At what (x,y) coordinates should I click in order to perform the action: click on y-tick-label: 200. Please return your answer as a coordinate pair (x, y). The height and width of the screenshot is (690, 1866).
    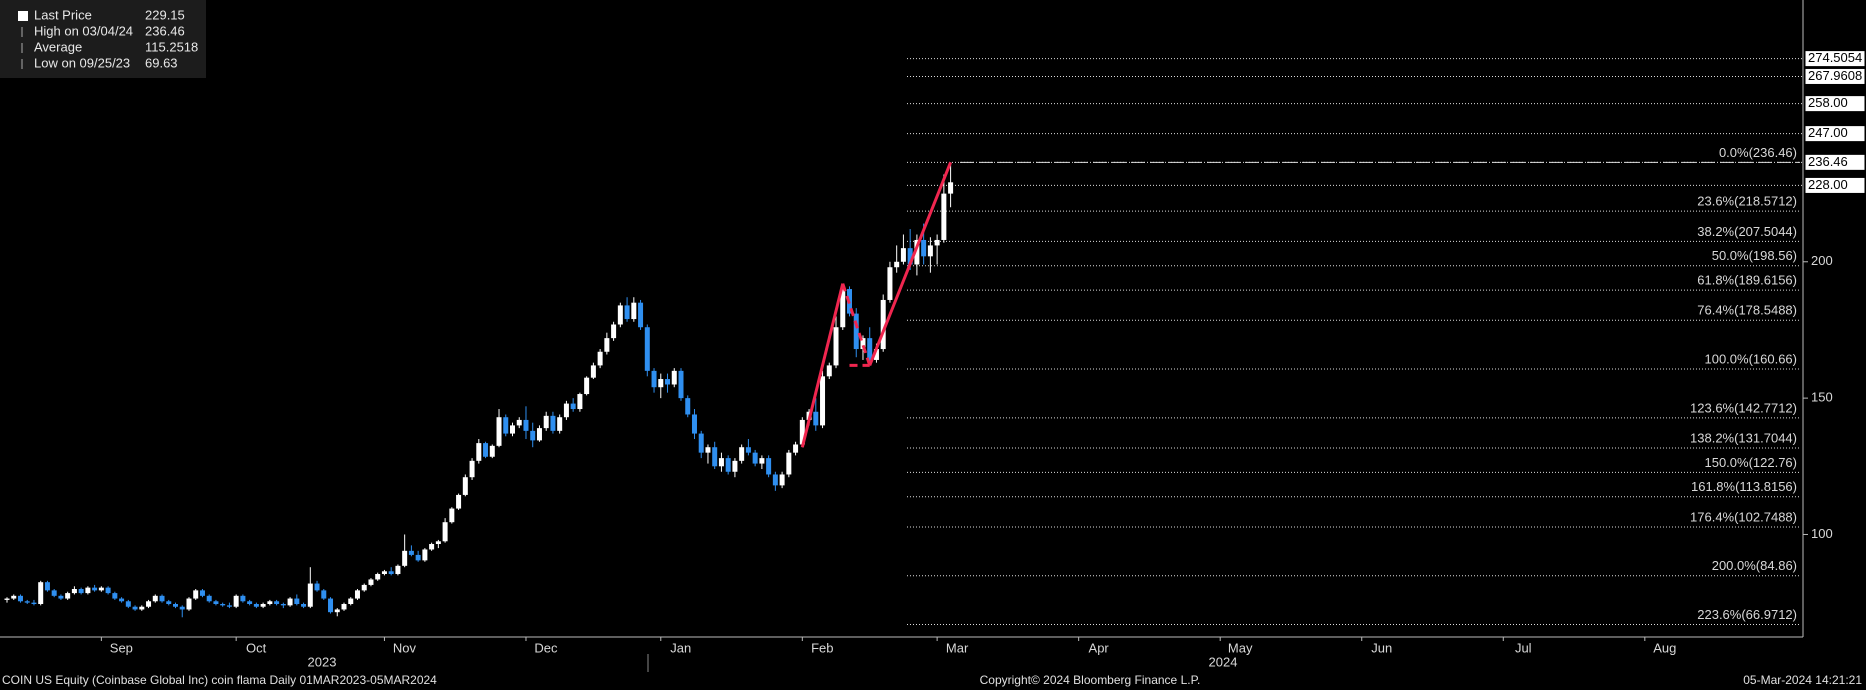
    Looking at the image, I should click on (1822, 260).